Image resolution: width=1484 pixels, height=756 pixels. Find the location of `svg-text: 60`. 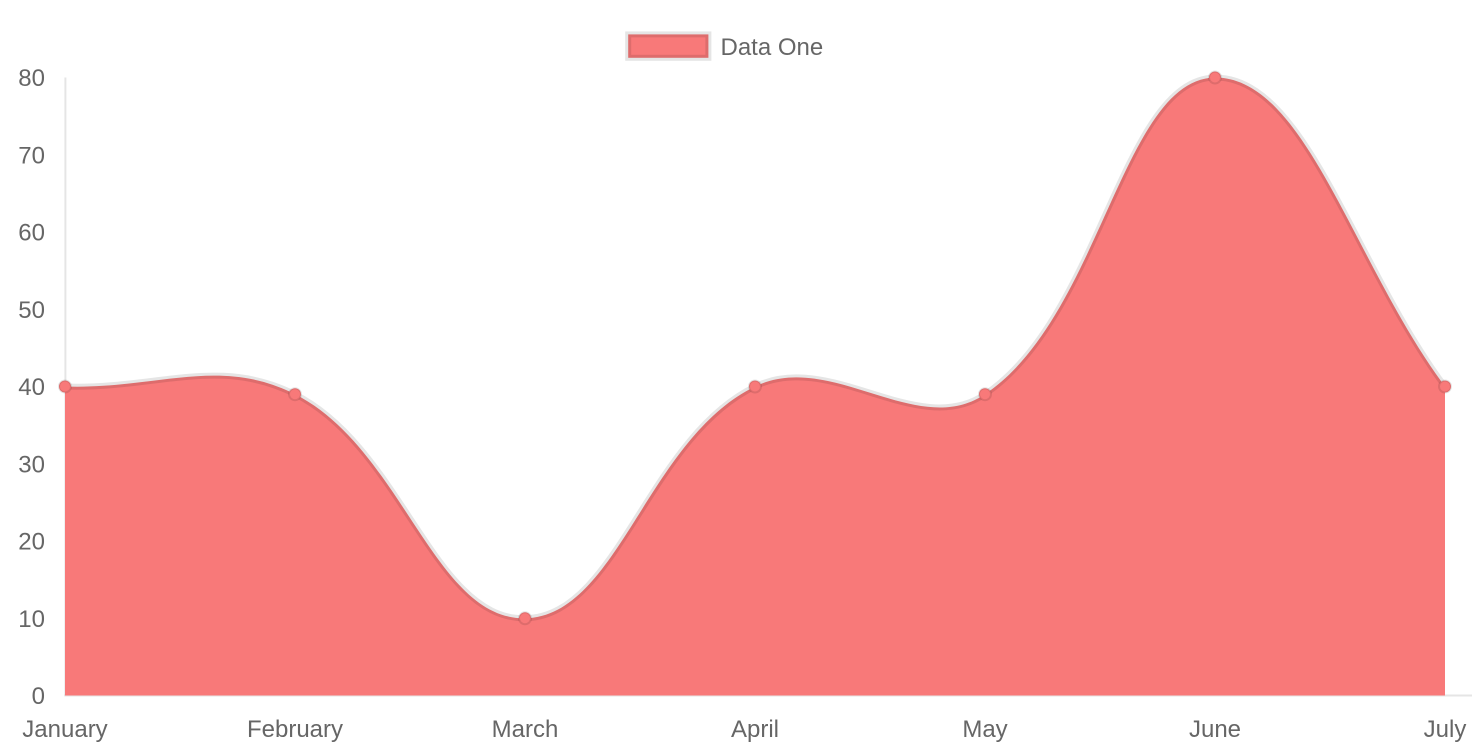

svg-text: 60 is located at coordinates (31, 233).